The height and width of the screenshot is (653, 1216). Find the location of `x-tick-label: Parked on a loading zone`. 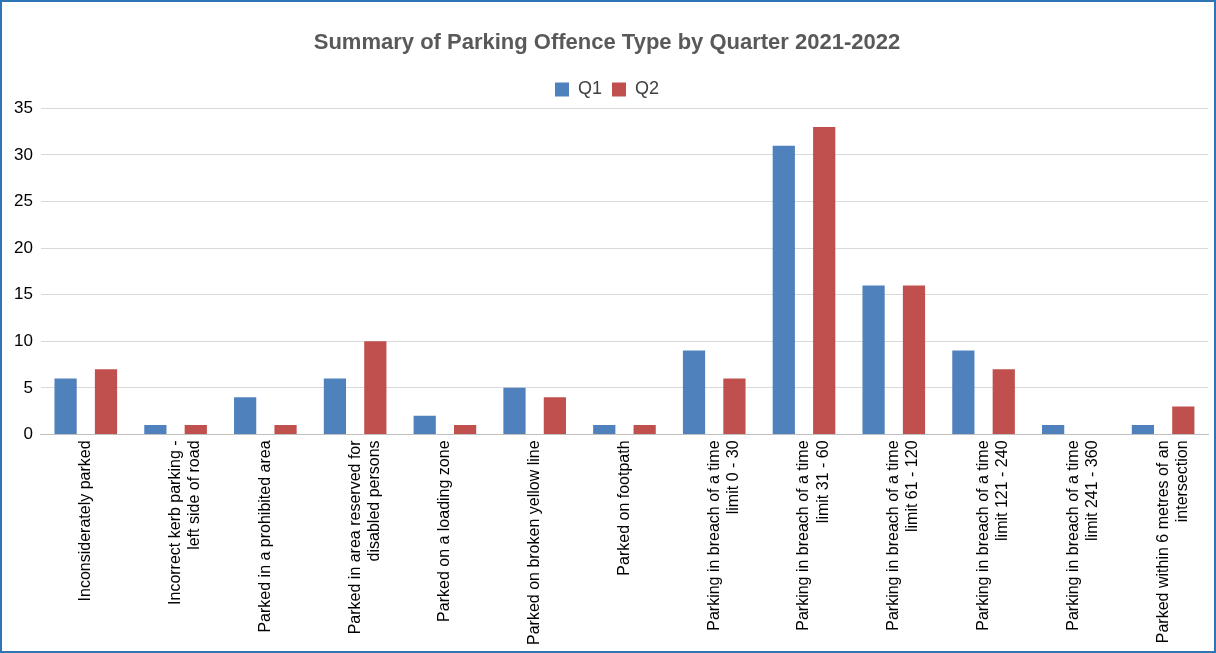

x-tick-label: Parked on a loading zone is located at coordinates (444, 531).